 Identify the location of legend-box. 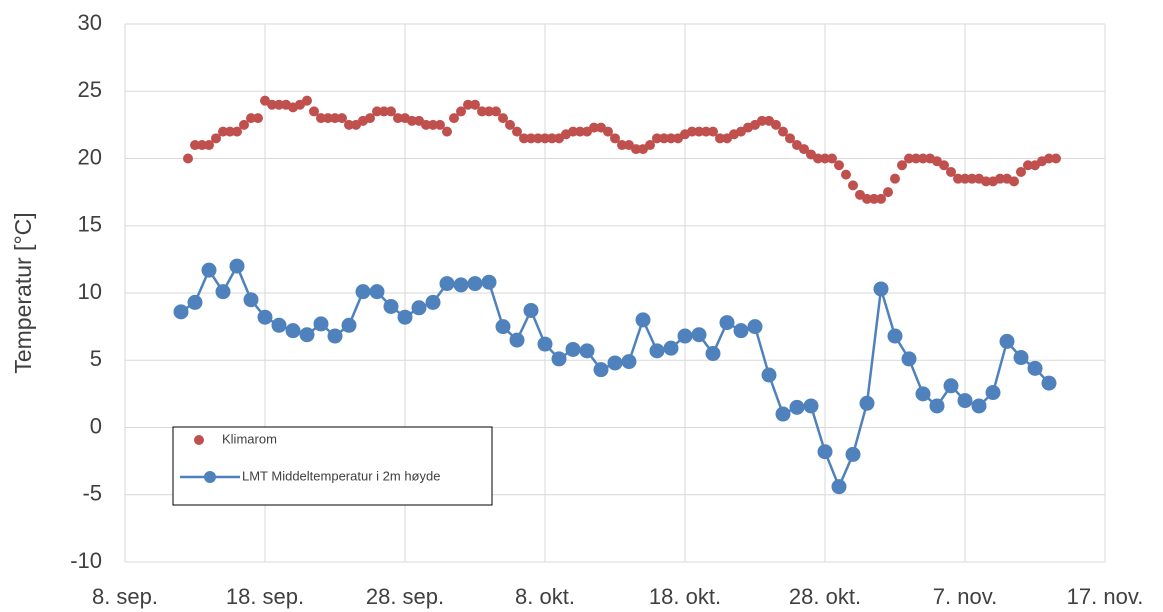
(332, 466).